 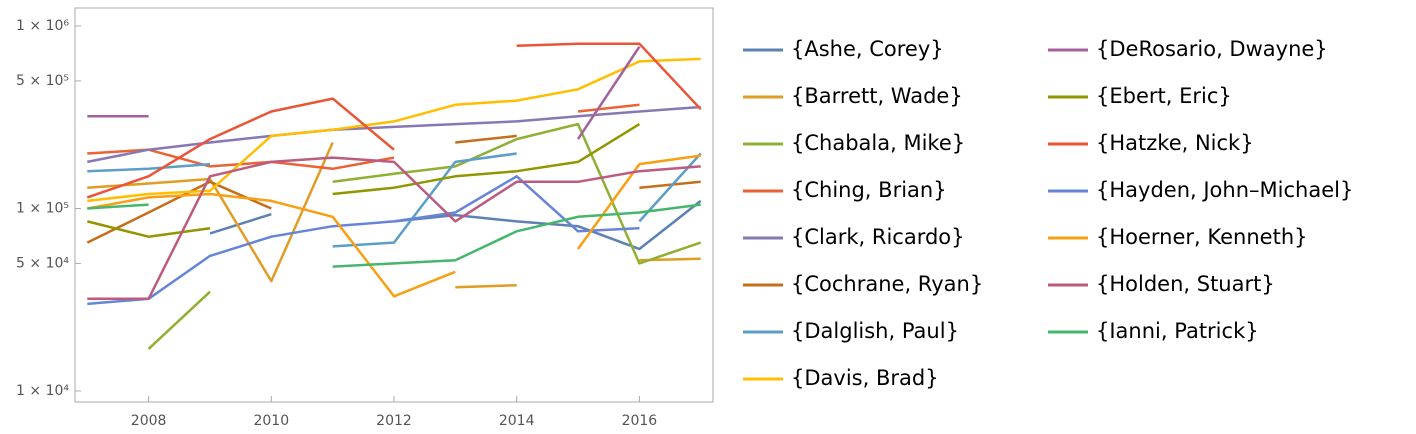 What do you see at coordinates (42, 26) in the screenshot?
I see `y-tick-label: 1 × 10⁶` at bounding box center [42, 26].